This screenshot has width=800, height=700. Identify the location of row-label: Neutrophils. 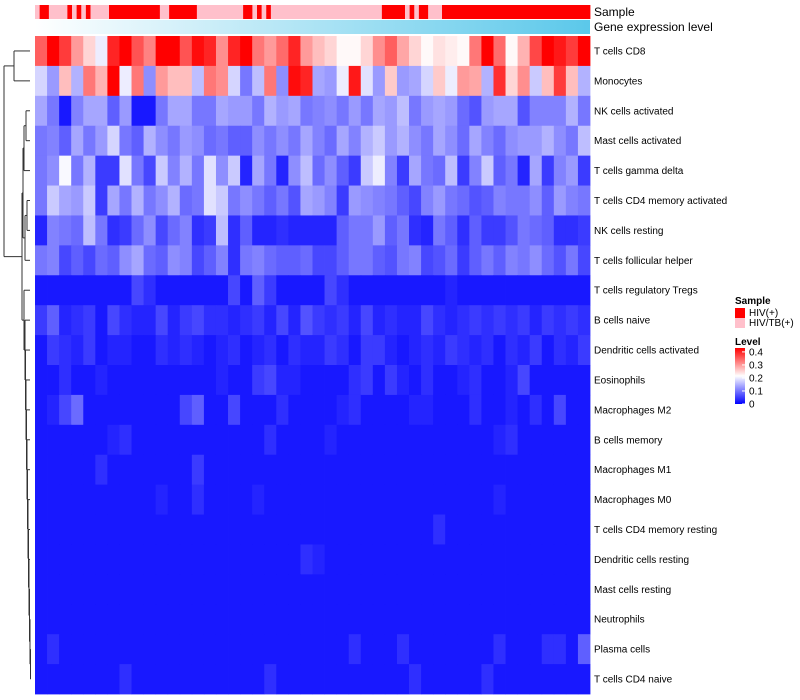
(619, 620).